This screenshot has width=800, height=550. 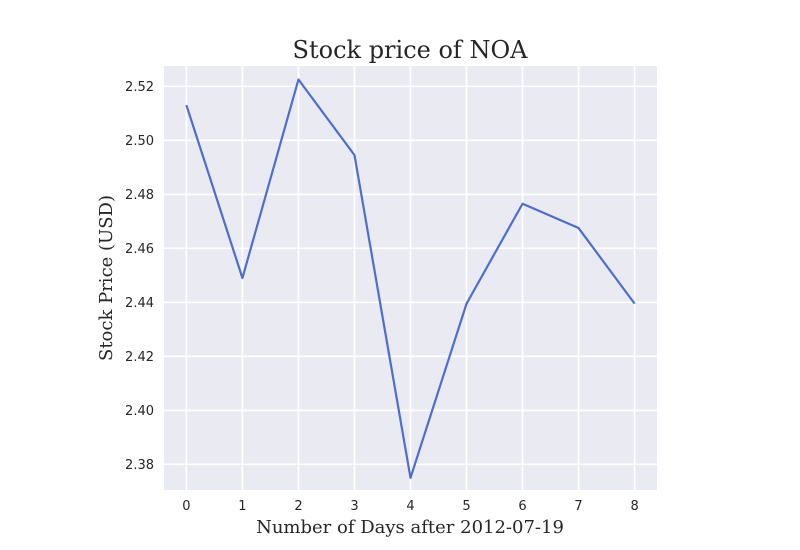 What do you see at coordinates (634, 506) in the screenshot?
I see `x-tick-label: 8` at bounding box center [634, 506].